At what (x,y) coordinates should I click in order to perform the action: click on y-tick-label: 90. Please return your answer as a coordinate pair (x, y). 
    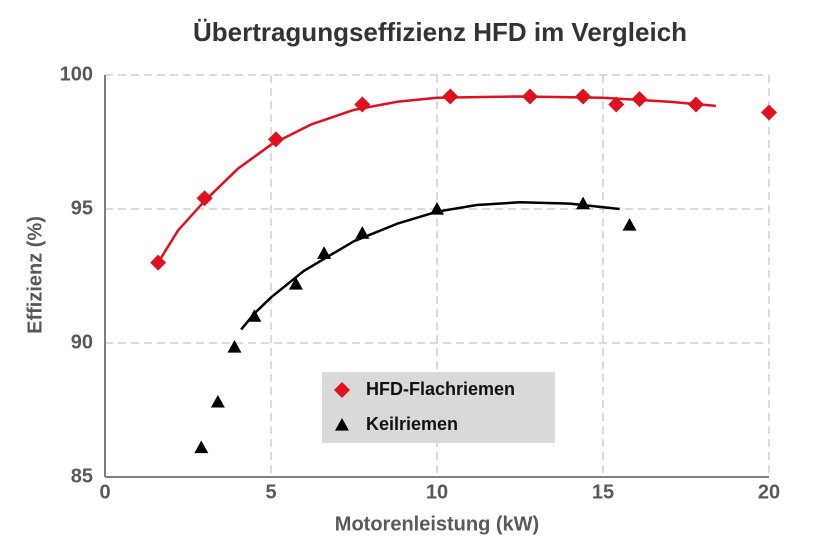
    Looking at the image, I should click on (82, 342).